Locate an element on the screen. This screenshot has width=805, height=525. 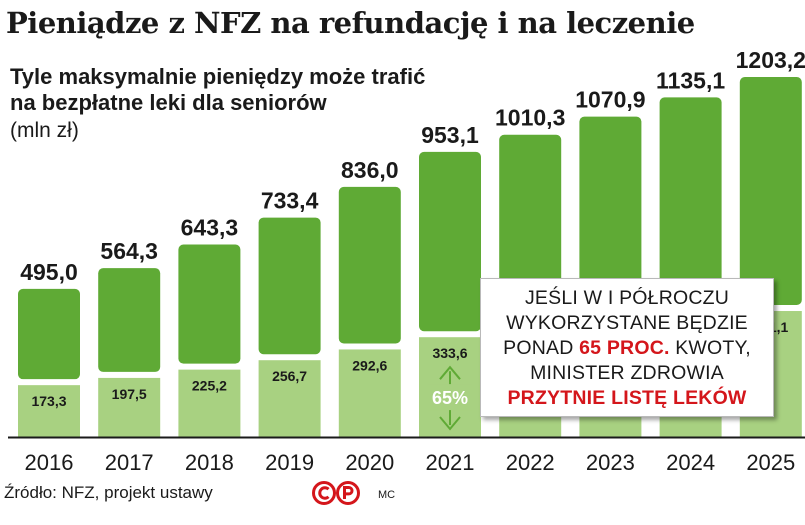
bar-segment-dark-2025 is located at coordinates (770, 191).